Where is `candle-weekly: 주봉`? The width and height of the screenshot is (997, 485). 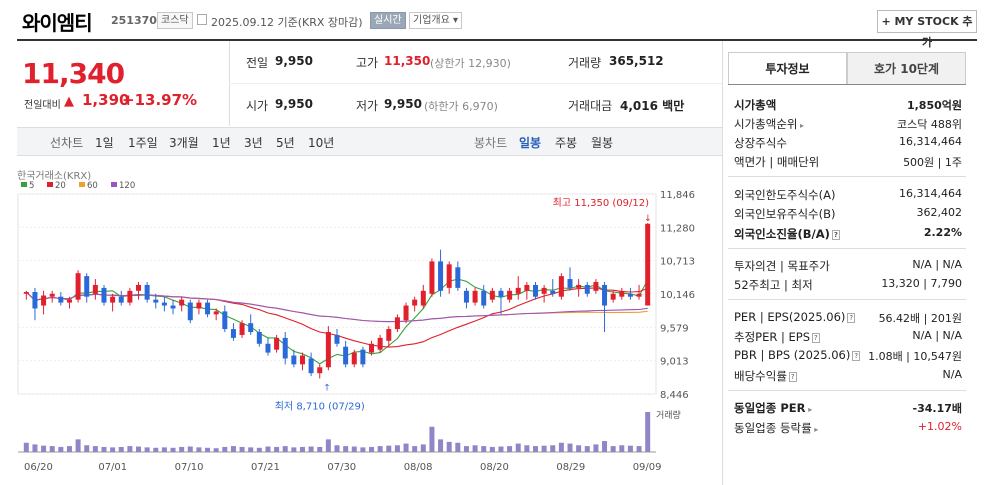 candle-weekly: 주봉 is located at coordinates (566, 143).